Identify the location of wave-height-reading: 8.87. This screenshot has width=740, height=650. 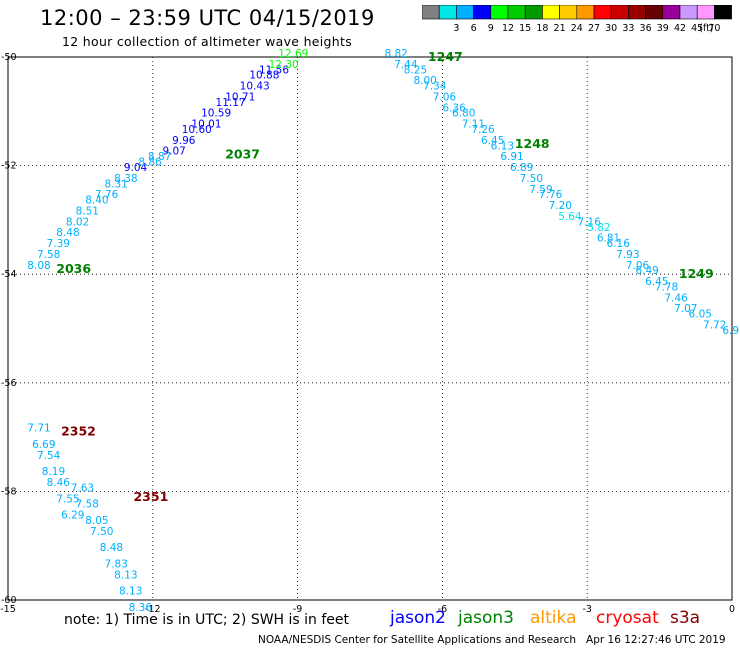
(159, 157).